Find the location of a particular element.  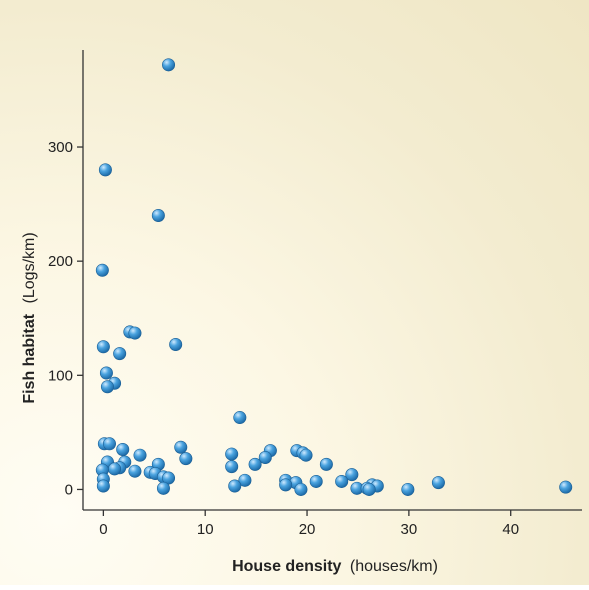

x-tick-label: 40 is located at coordinates (510, 529).